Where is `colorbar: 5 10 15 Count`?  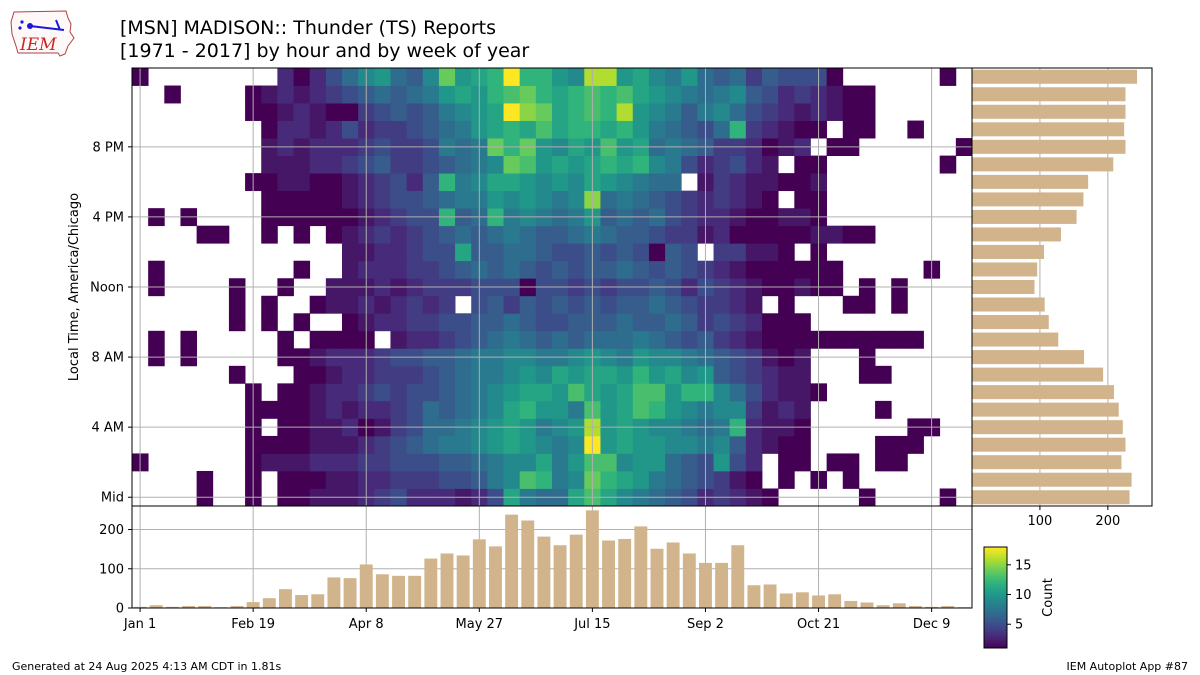 colorbar: 5 10 15 Count is located at coordinates (1019, 597).